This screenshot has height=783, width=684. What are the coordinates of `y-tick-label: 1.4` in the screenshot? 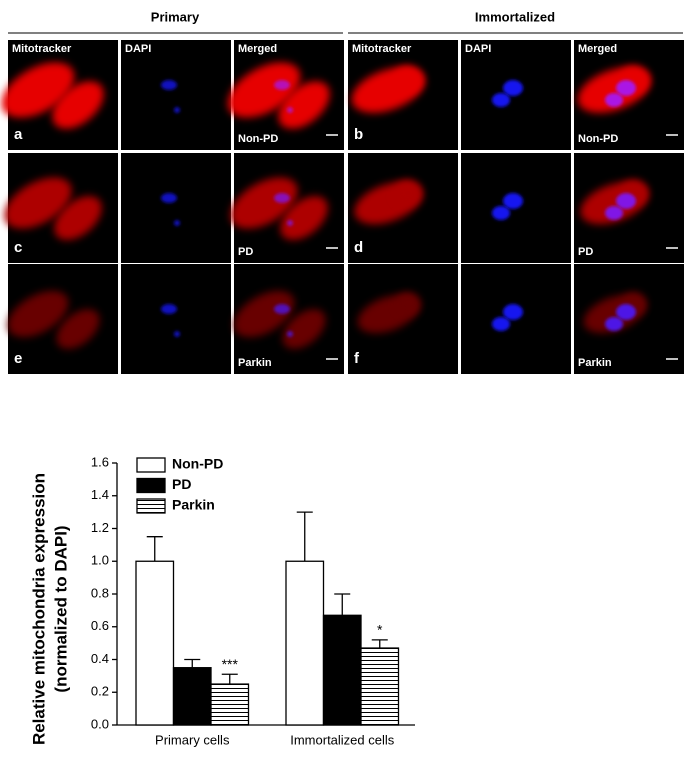 It's located at (100, 494).